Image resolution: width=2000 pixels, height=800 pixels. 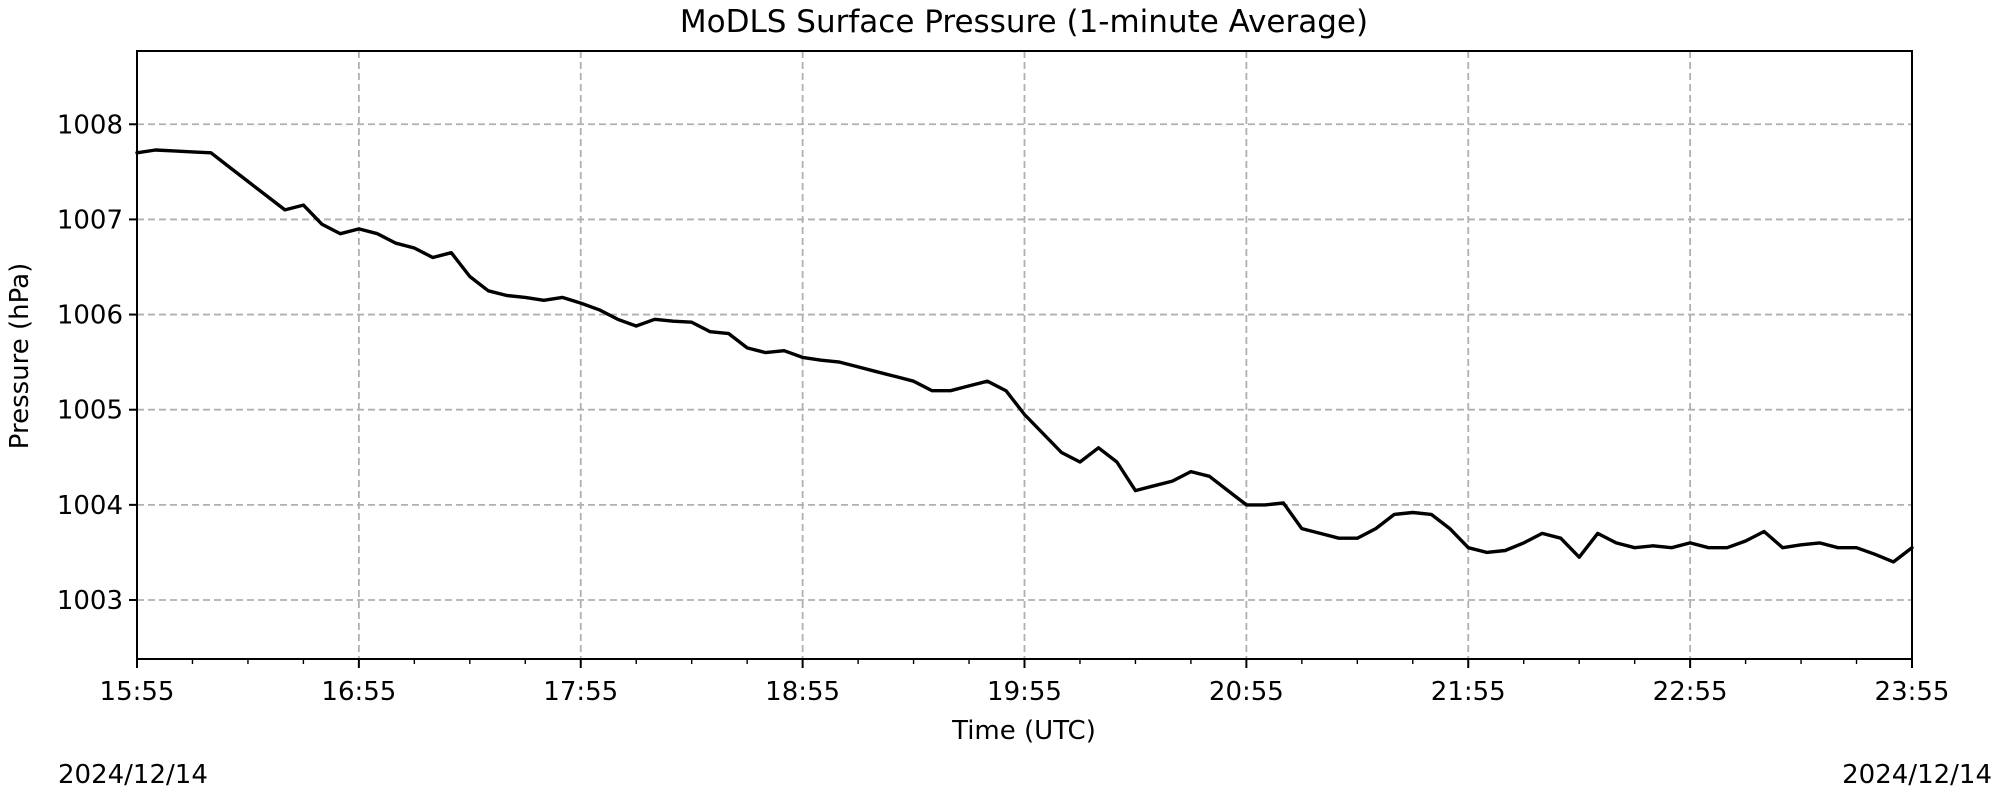 What do you see at coordinates (802, 692) in the screenshot?
I see `x-tick-label: 18:55` at bounding box center [802, 692].